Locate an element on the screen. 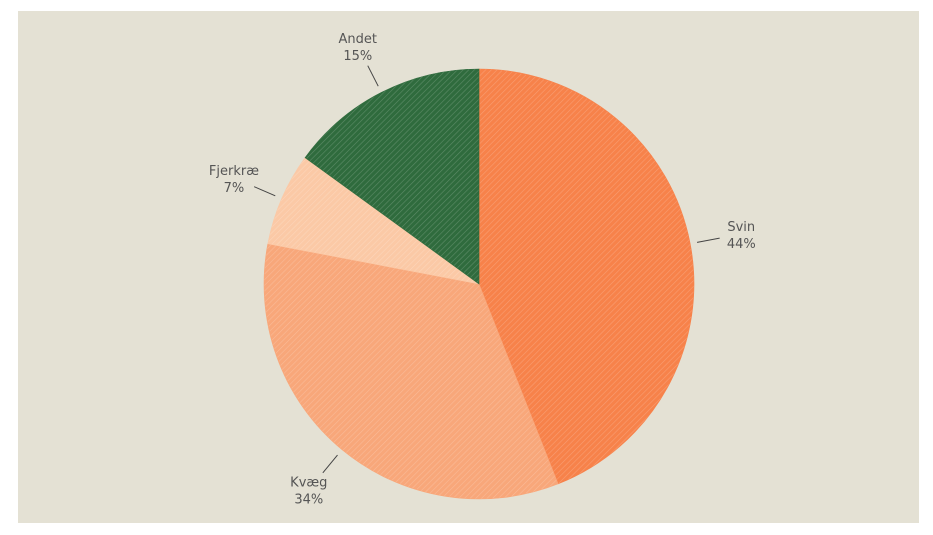  leader-line-andet is located at coordinates (373, 76).